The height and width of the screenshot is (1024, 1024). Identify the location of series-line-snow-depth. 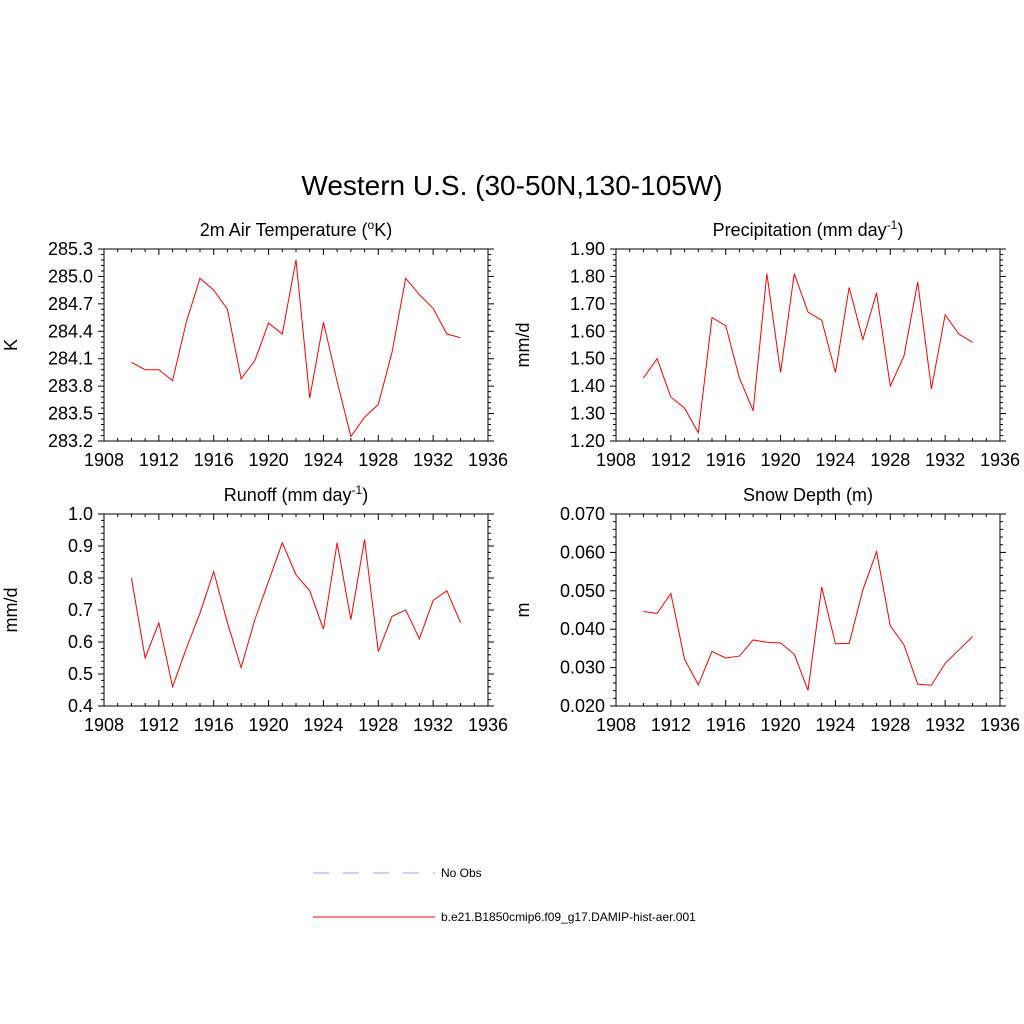
(808, 620).